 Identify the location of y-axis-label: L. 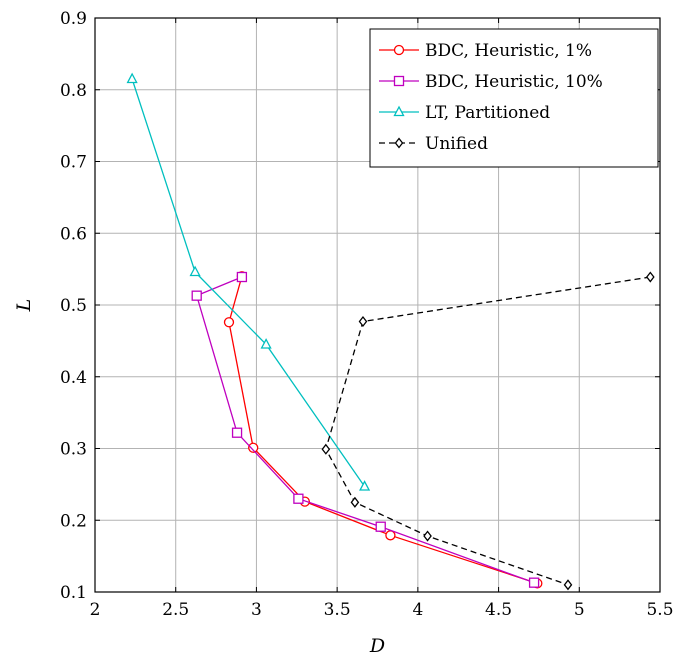
(24, 306).